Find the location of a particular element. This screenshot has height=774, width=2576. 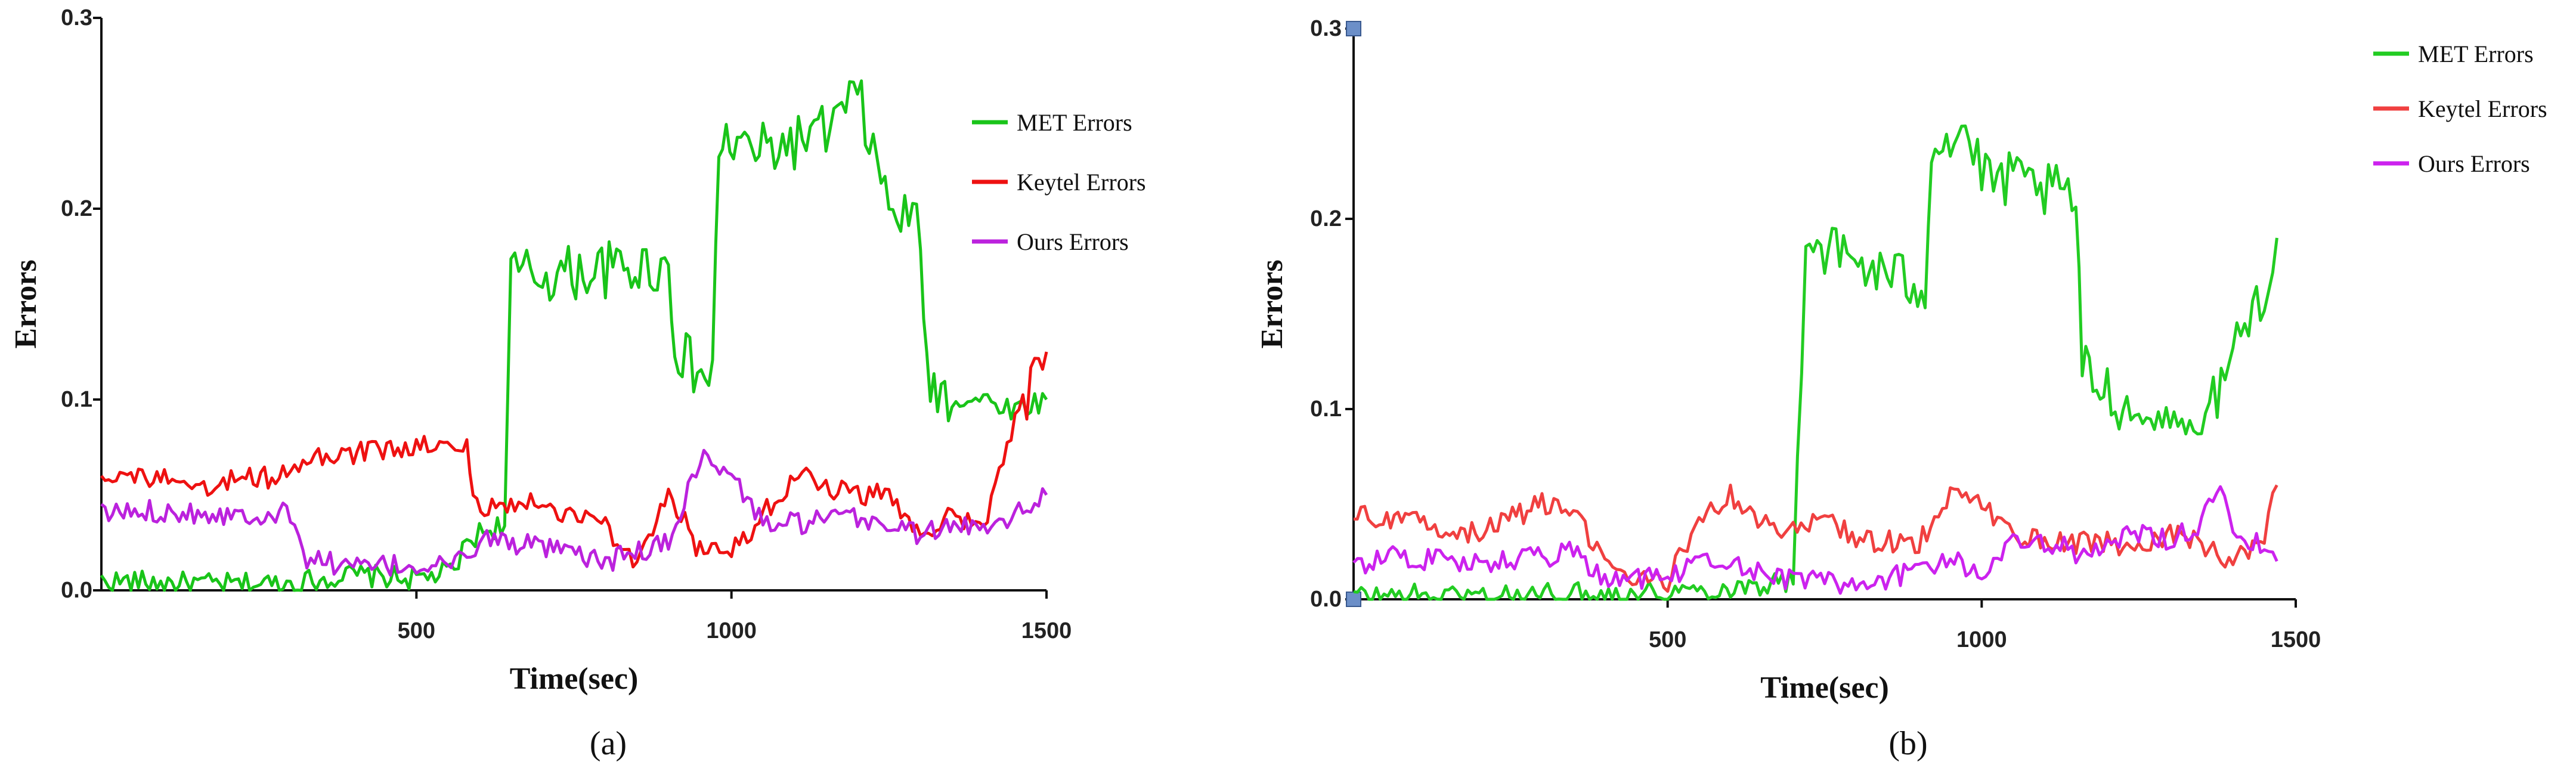

panel-label: (b) is located at coordinates (1908, 743).